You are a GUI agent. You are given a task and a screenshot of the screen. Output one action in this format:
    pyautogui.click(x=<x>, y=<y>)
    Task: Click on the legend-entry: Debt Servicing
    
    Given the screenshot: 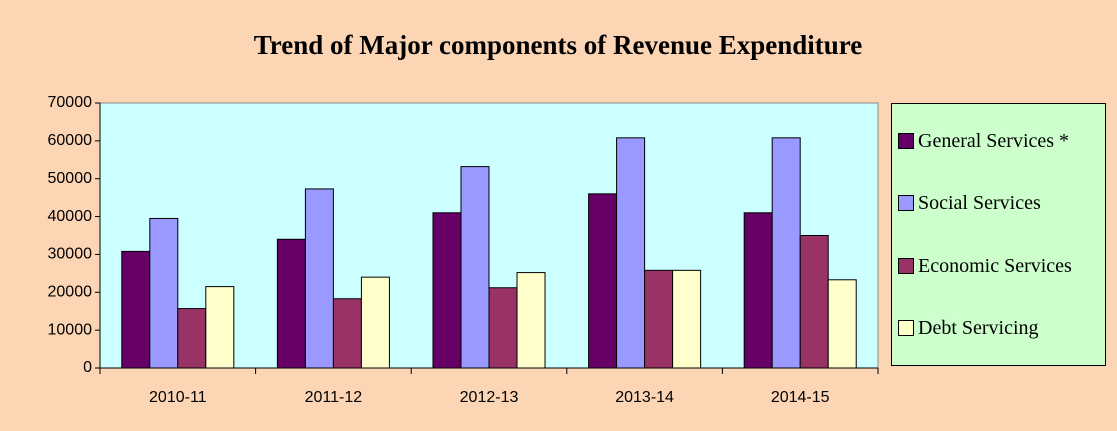 What is the action you would take?
    pyautogui.click(x=998, y=328)
    